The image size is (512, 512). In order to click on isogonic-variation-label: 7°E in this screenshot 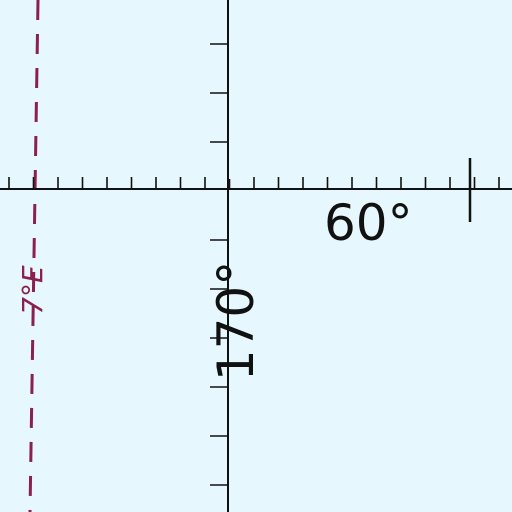, I will do `click(32, 290)`.